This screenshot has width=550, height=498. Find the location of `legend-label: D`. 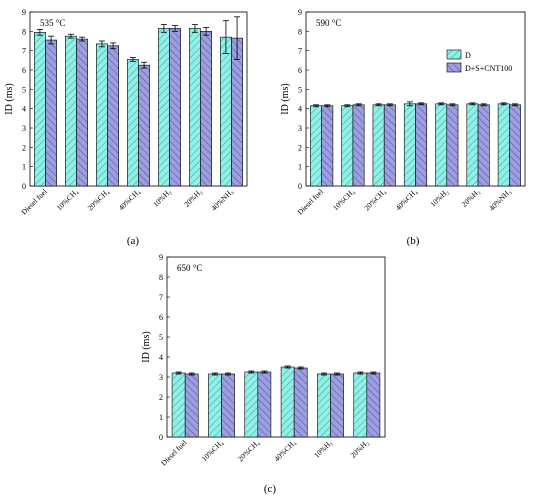

legend-label: D is located at coordinates (468, 55).